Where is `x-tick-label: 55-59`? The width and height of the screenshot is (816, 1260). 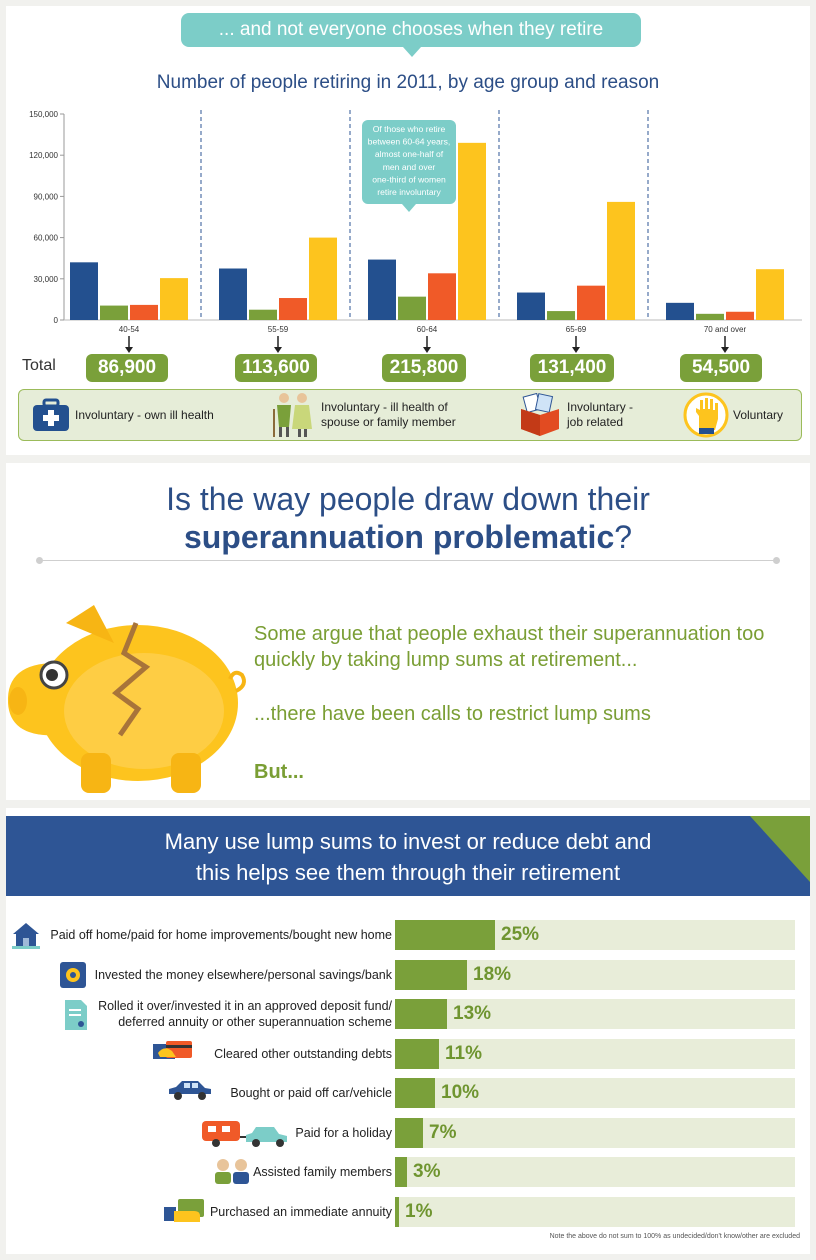
x-tick-label: 55-59 is located at coordinates (278, 329).